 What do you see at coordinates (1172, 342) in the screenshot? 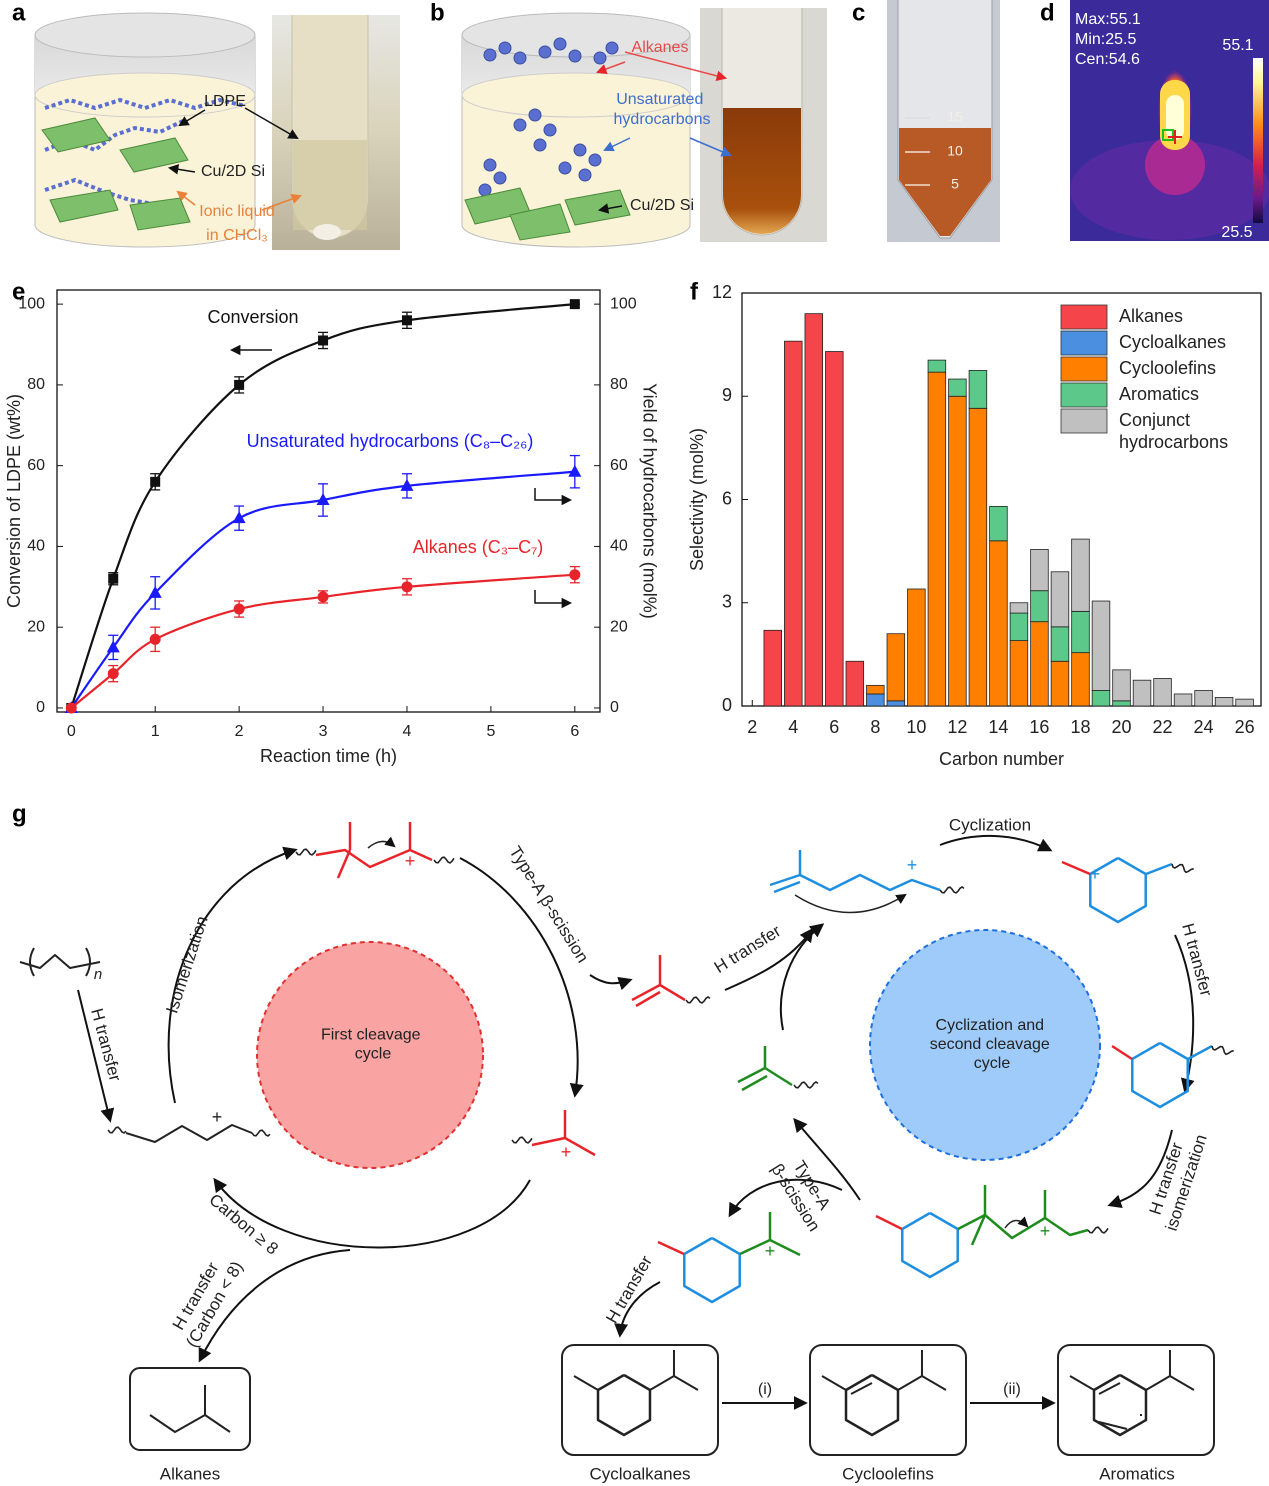
I see `legend-label: Cycloalkanes` at bounding box center [1172, 342].